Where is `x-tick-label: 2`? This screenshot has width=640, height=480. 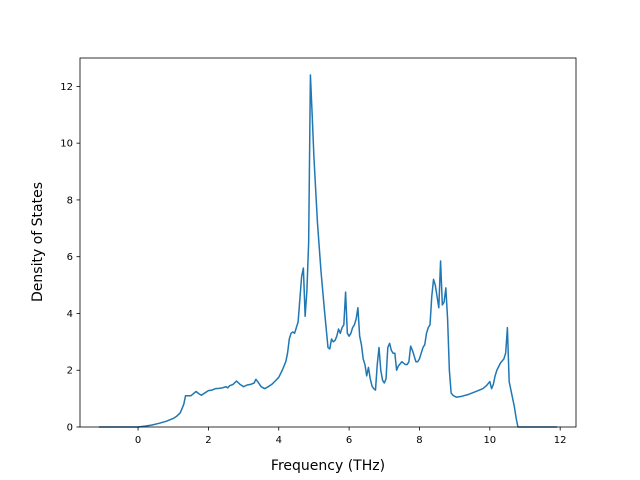 x-tick-label: 2 is located at coordinates (208, 440).